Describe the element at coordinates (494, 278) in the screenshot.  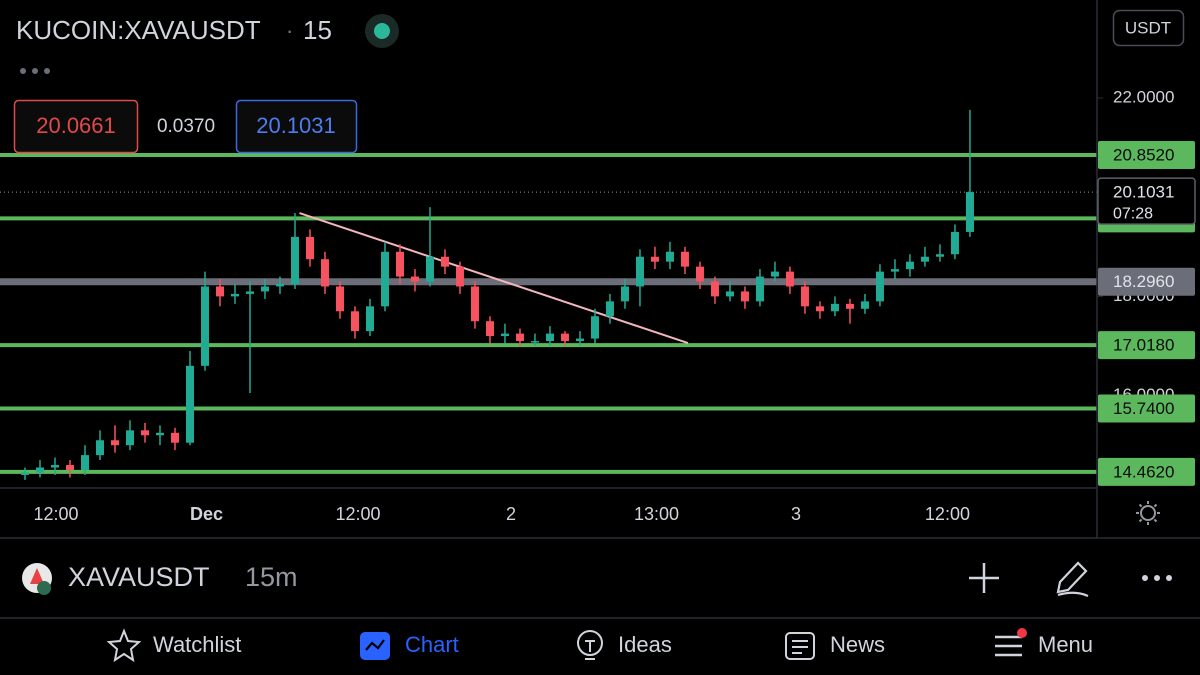
I see `trendline` at that location.